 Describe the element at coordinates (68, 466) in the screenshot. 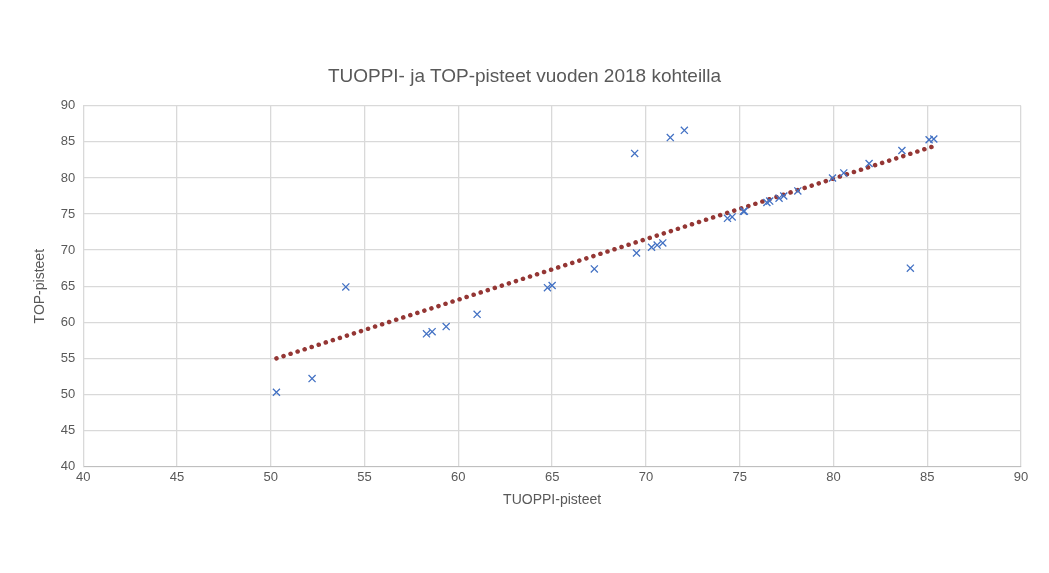

I see `y-tick-label: 40` at that location.